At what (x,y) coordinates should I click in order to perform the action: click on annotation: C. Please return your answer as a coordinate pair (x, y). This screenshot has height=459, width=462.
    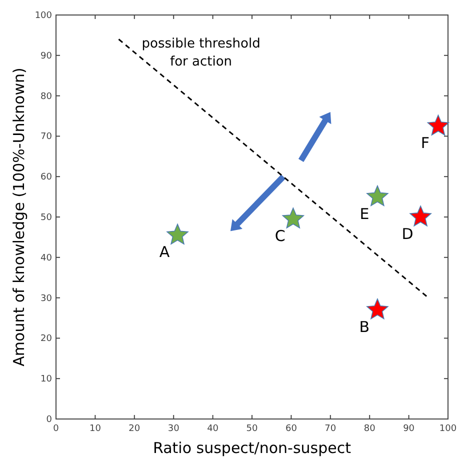
    Looking at the image, I should click on (280, 236).